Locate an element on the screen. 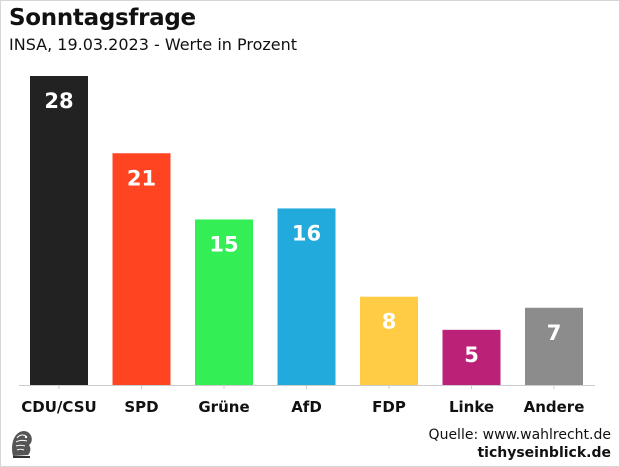 Image resolution: width=620 pixels, height=467 pixels. brand-text: tichyseinblick.de is located at coordinates (544, 453).